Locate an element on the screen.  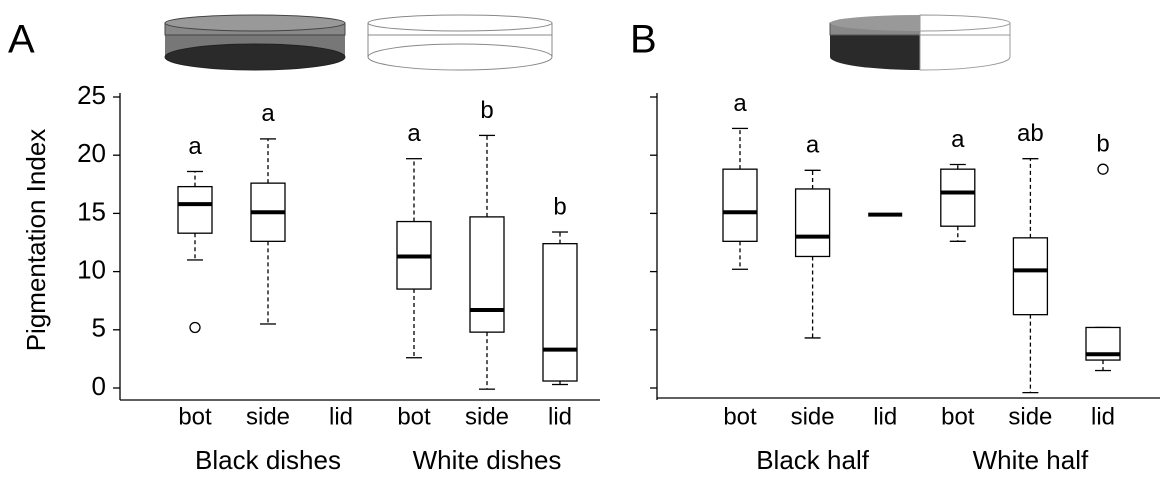
white-dish-icon is located at coordinates (460, 42).